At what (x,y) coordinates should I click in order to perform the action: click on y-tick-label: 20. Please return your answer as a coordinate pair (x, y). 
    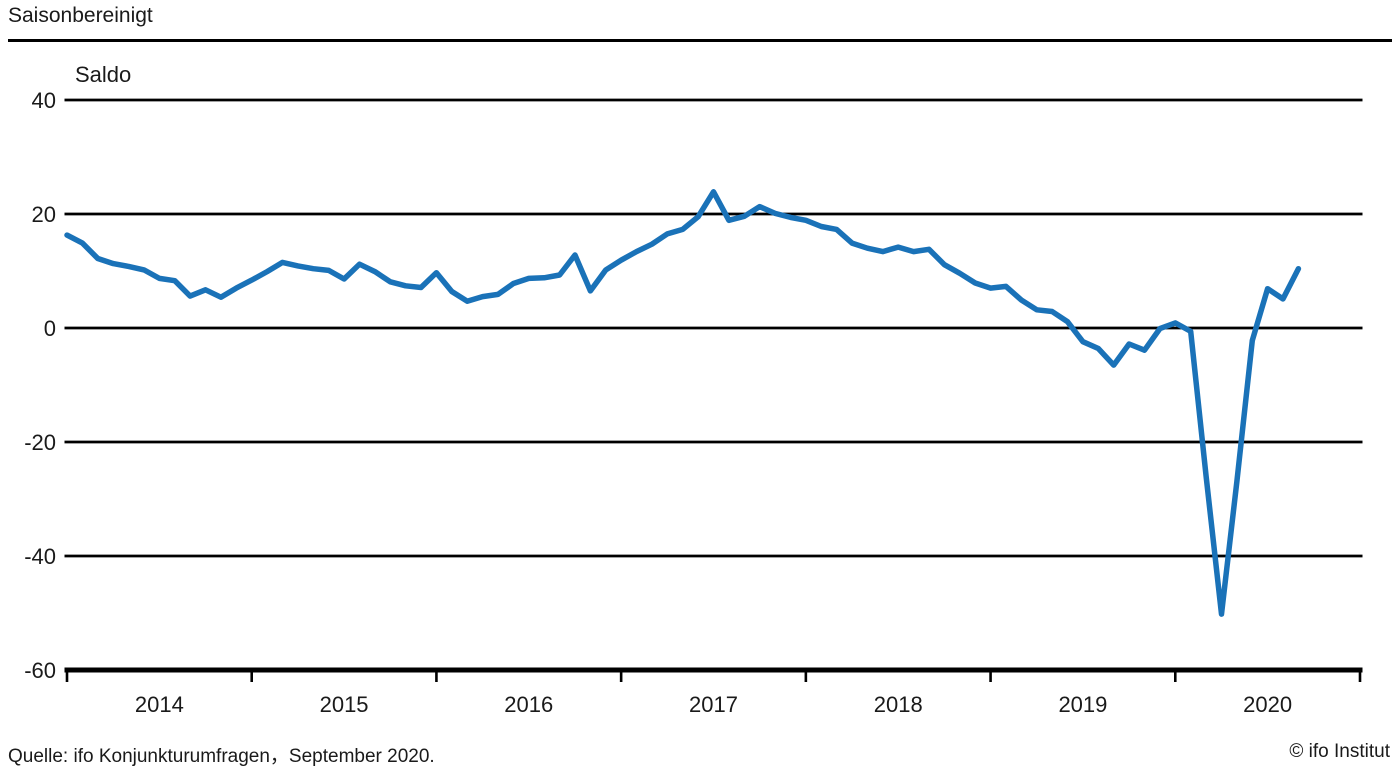
    Looking at the image, I should click on (44, 214).